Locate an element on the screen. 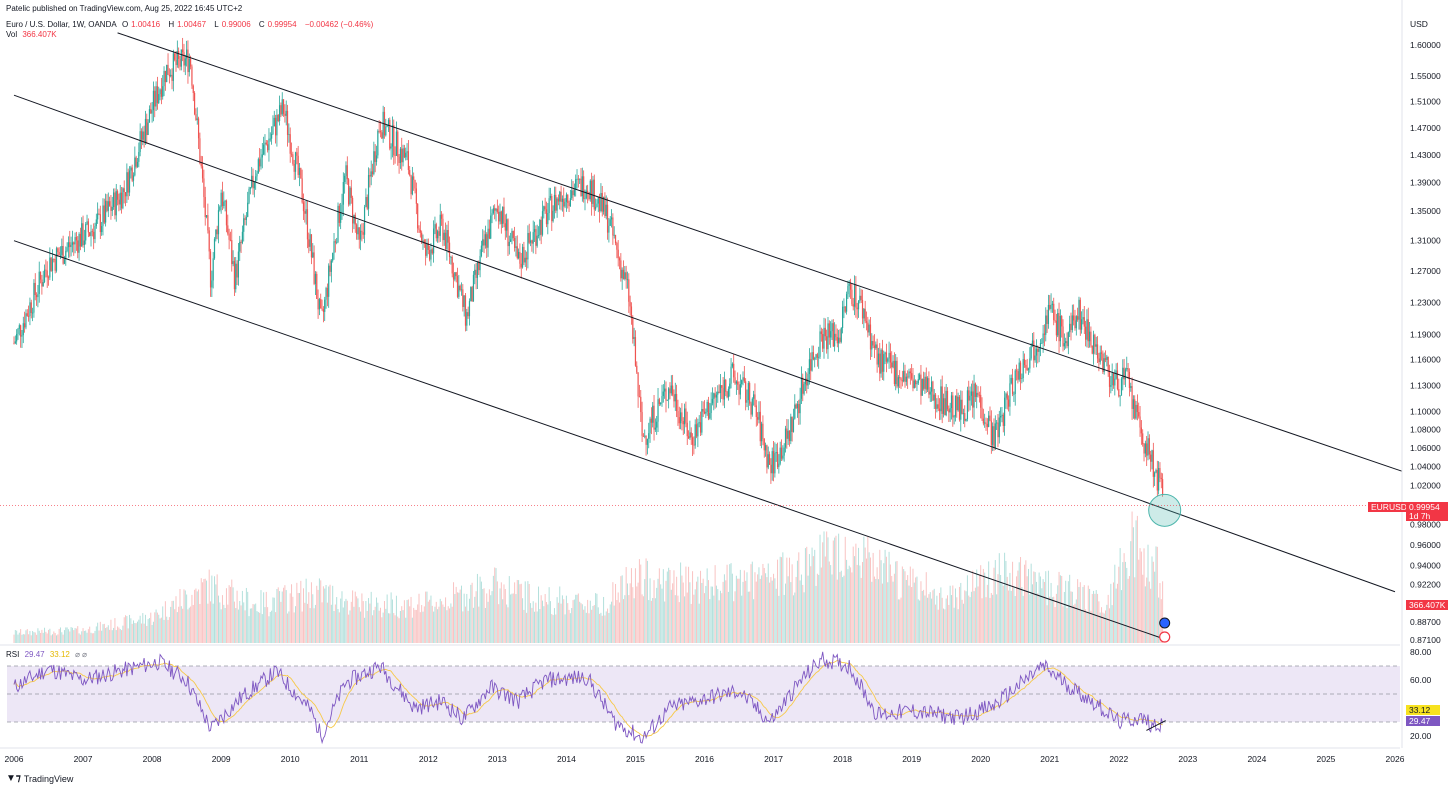 This screenshot has height=788, width=1456. price-tick-label: 1.06000 is located at coordinates (1425, 448).